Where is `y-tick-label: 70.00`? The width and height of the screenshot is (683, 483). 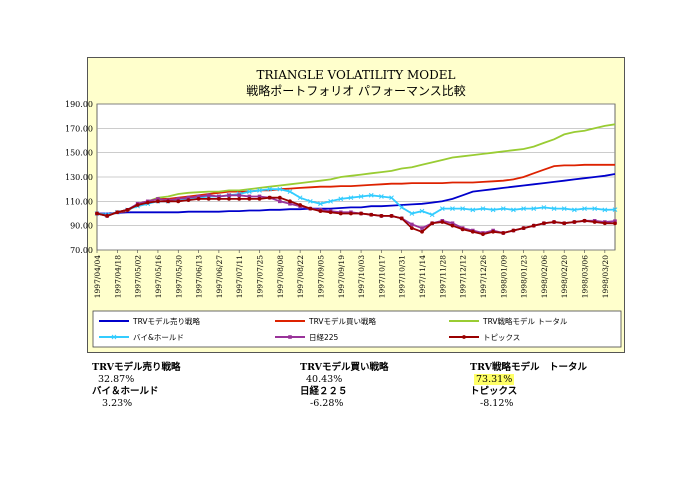
y-tick-label: 70.00 is located at coordinates (81, 250).